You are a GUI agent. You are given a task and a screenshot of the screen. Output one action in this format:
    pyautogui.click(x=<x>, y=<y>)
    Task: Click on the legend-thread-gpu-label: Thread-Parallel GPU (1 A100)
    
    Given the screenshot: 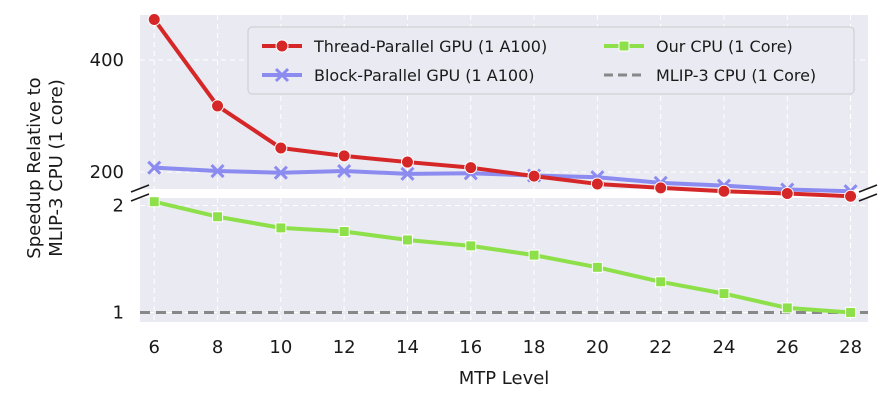 What is the action you would take?
    pyautogui.click(x=430, y=46)
    